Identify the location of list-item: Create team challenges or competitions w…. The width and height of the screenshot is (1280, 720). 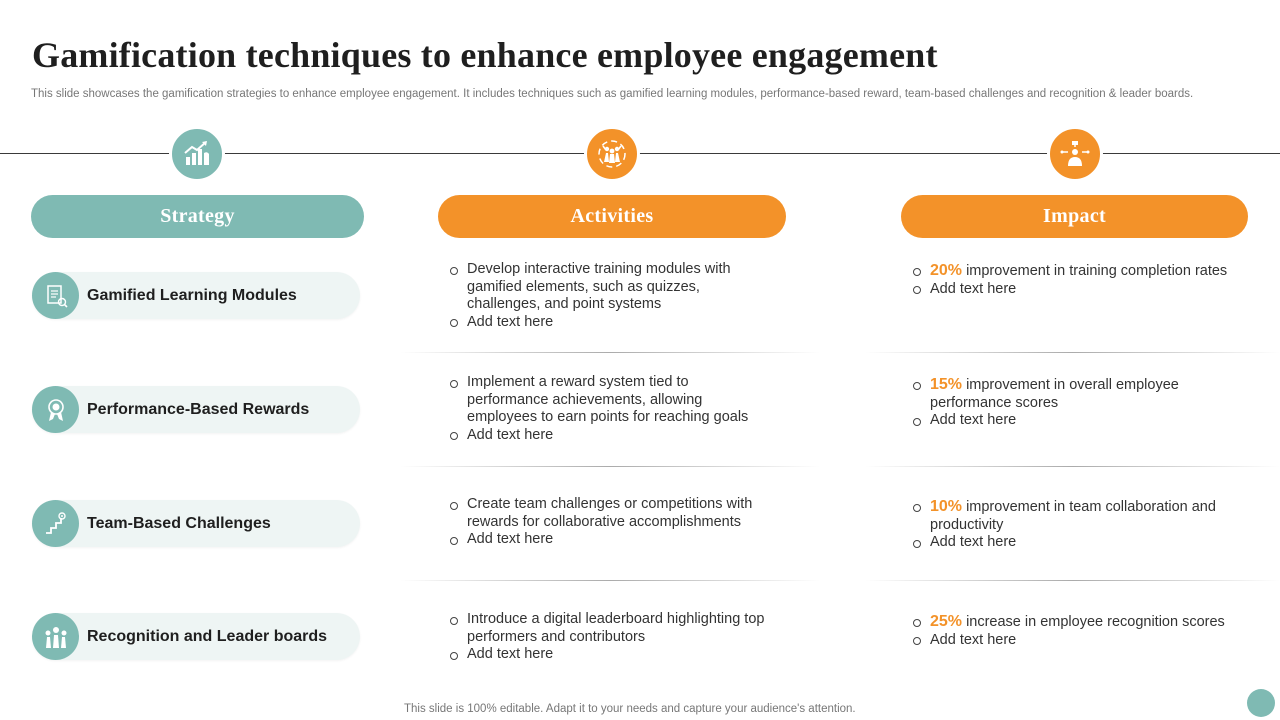
(609, 513).